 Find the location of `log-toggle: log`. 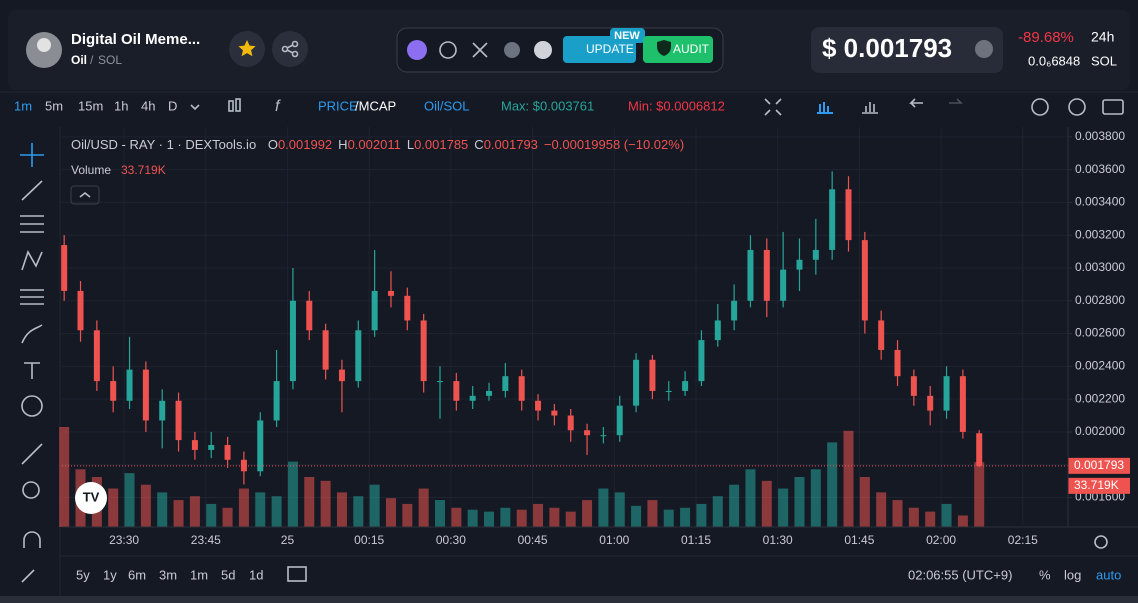

log-toggle: log is located at coordinates (1072, 574).